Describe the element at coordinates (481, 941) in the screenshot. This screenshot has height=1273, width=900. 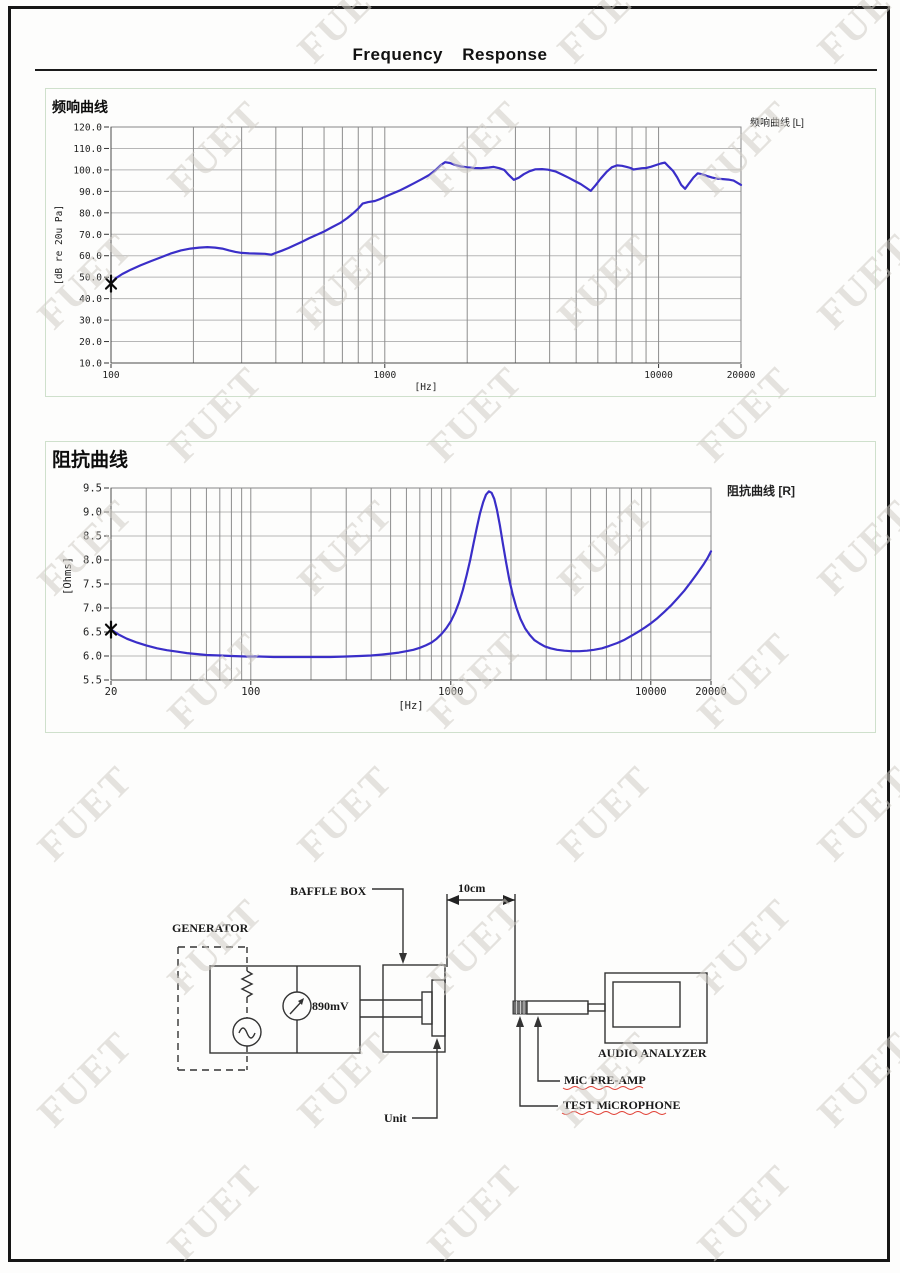
I see `distance-dimension: 10cm` at that location.